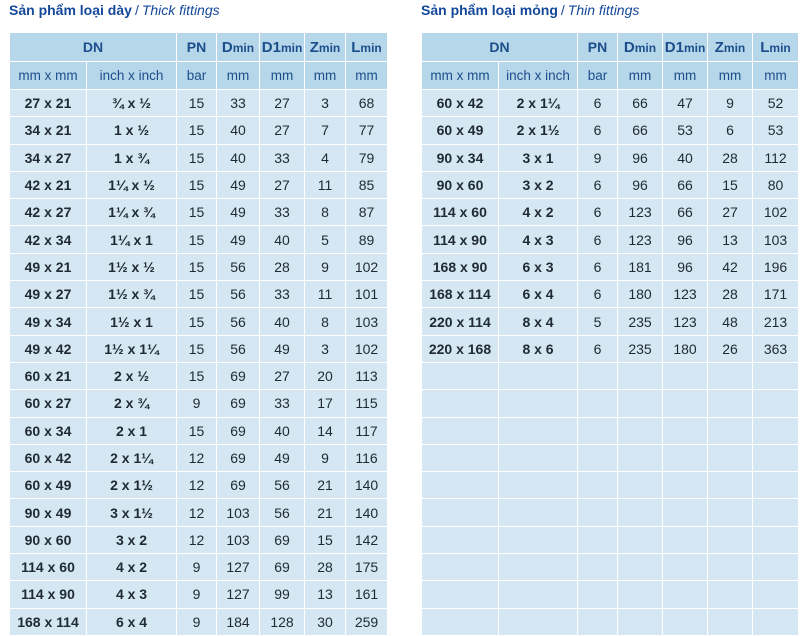 The height and width of the screenshot is (636, 808). I want to click on dn-mm-cell: 42 x 27, so click(48, 212).